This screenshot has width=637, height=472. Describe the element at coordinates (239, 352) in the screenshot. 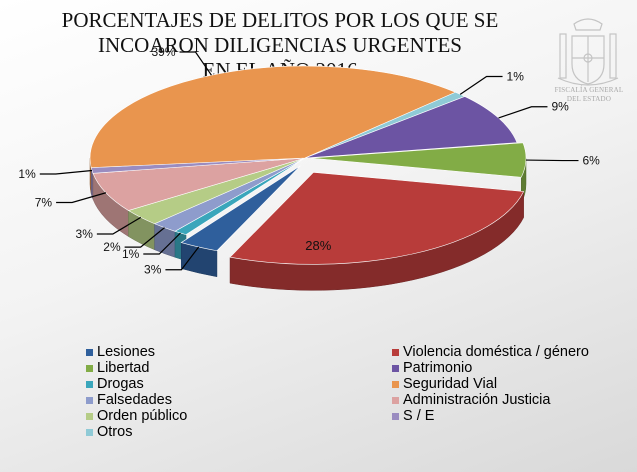

I see `legend-item-lesiones: Lesiones` at that location.